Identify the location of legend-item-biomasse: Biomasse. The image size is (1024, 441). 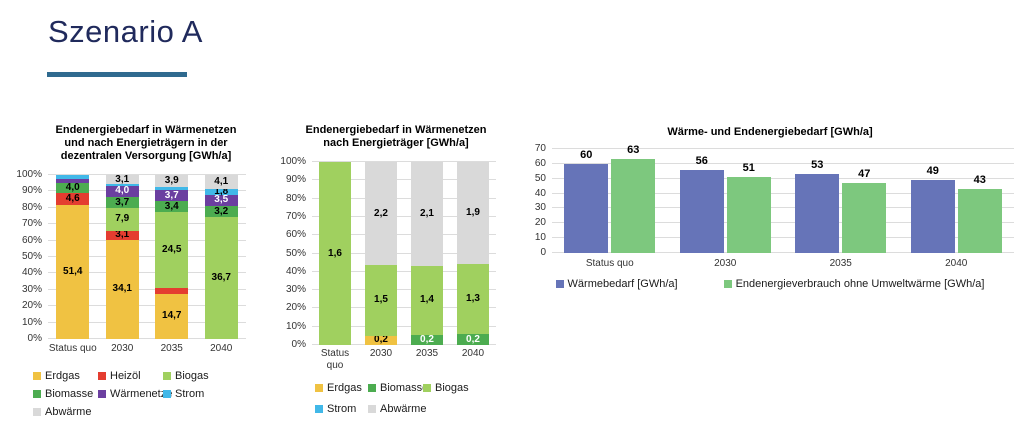
(65, 394).